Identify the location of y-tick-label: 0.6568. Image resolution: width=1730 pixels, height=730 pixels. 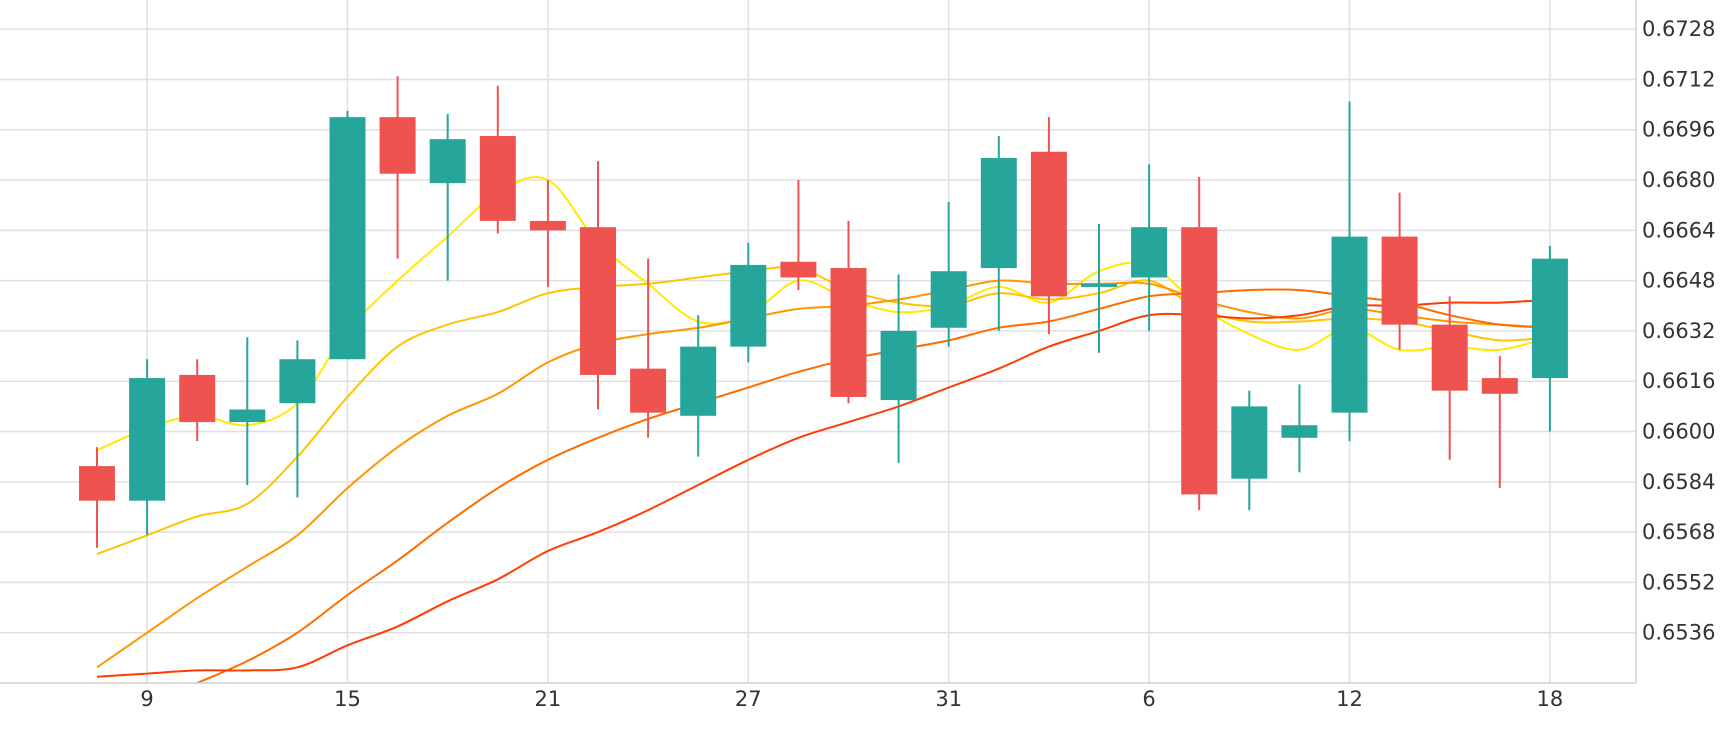
(1678, 532).